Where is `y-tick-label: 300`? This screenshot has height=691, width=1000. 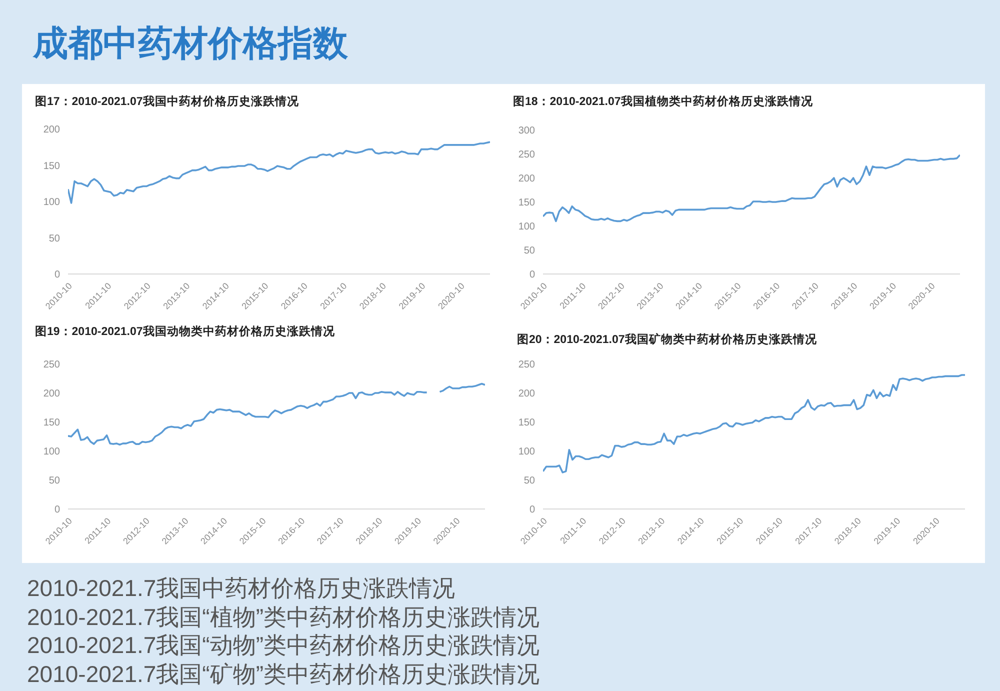 y-tick-label: 300 is located at coordinates (527, 131).